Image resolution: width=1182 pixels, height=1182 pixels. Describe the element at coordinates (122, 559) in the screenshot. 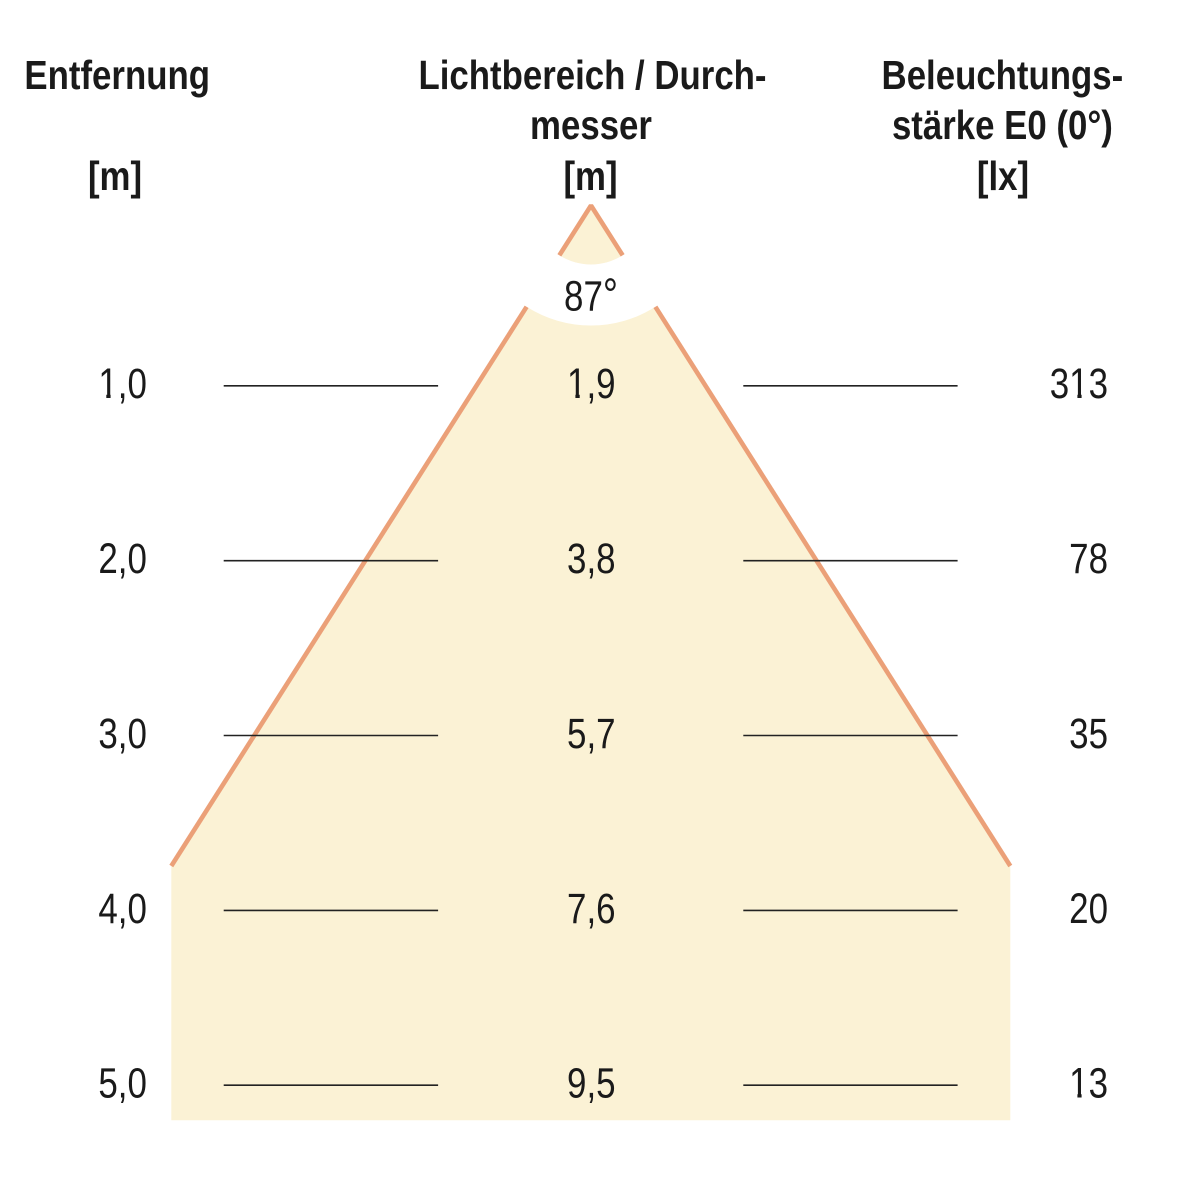

I see `svg-text: 2,0` at that location.